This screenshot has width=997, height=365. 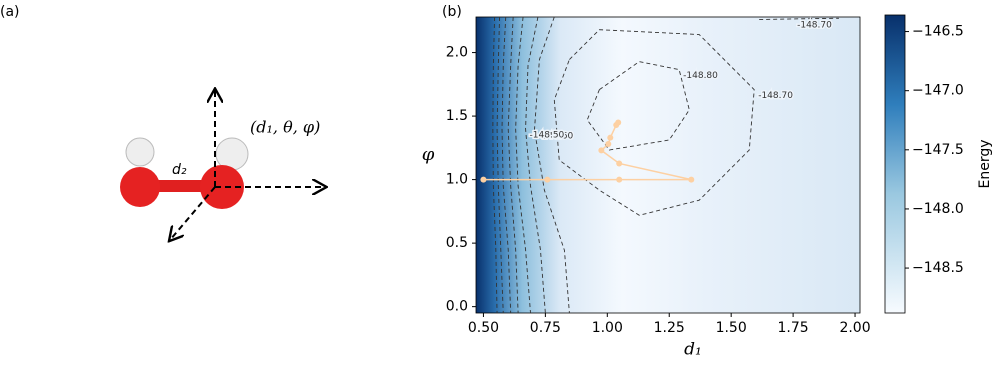 What do you see at coordinates (854, 328) in the screenshot?
I see `x-tick-label: 2.00` at bounding box center [854, 328].